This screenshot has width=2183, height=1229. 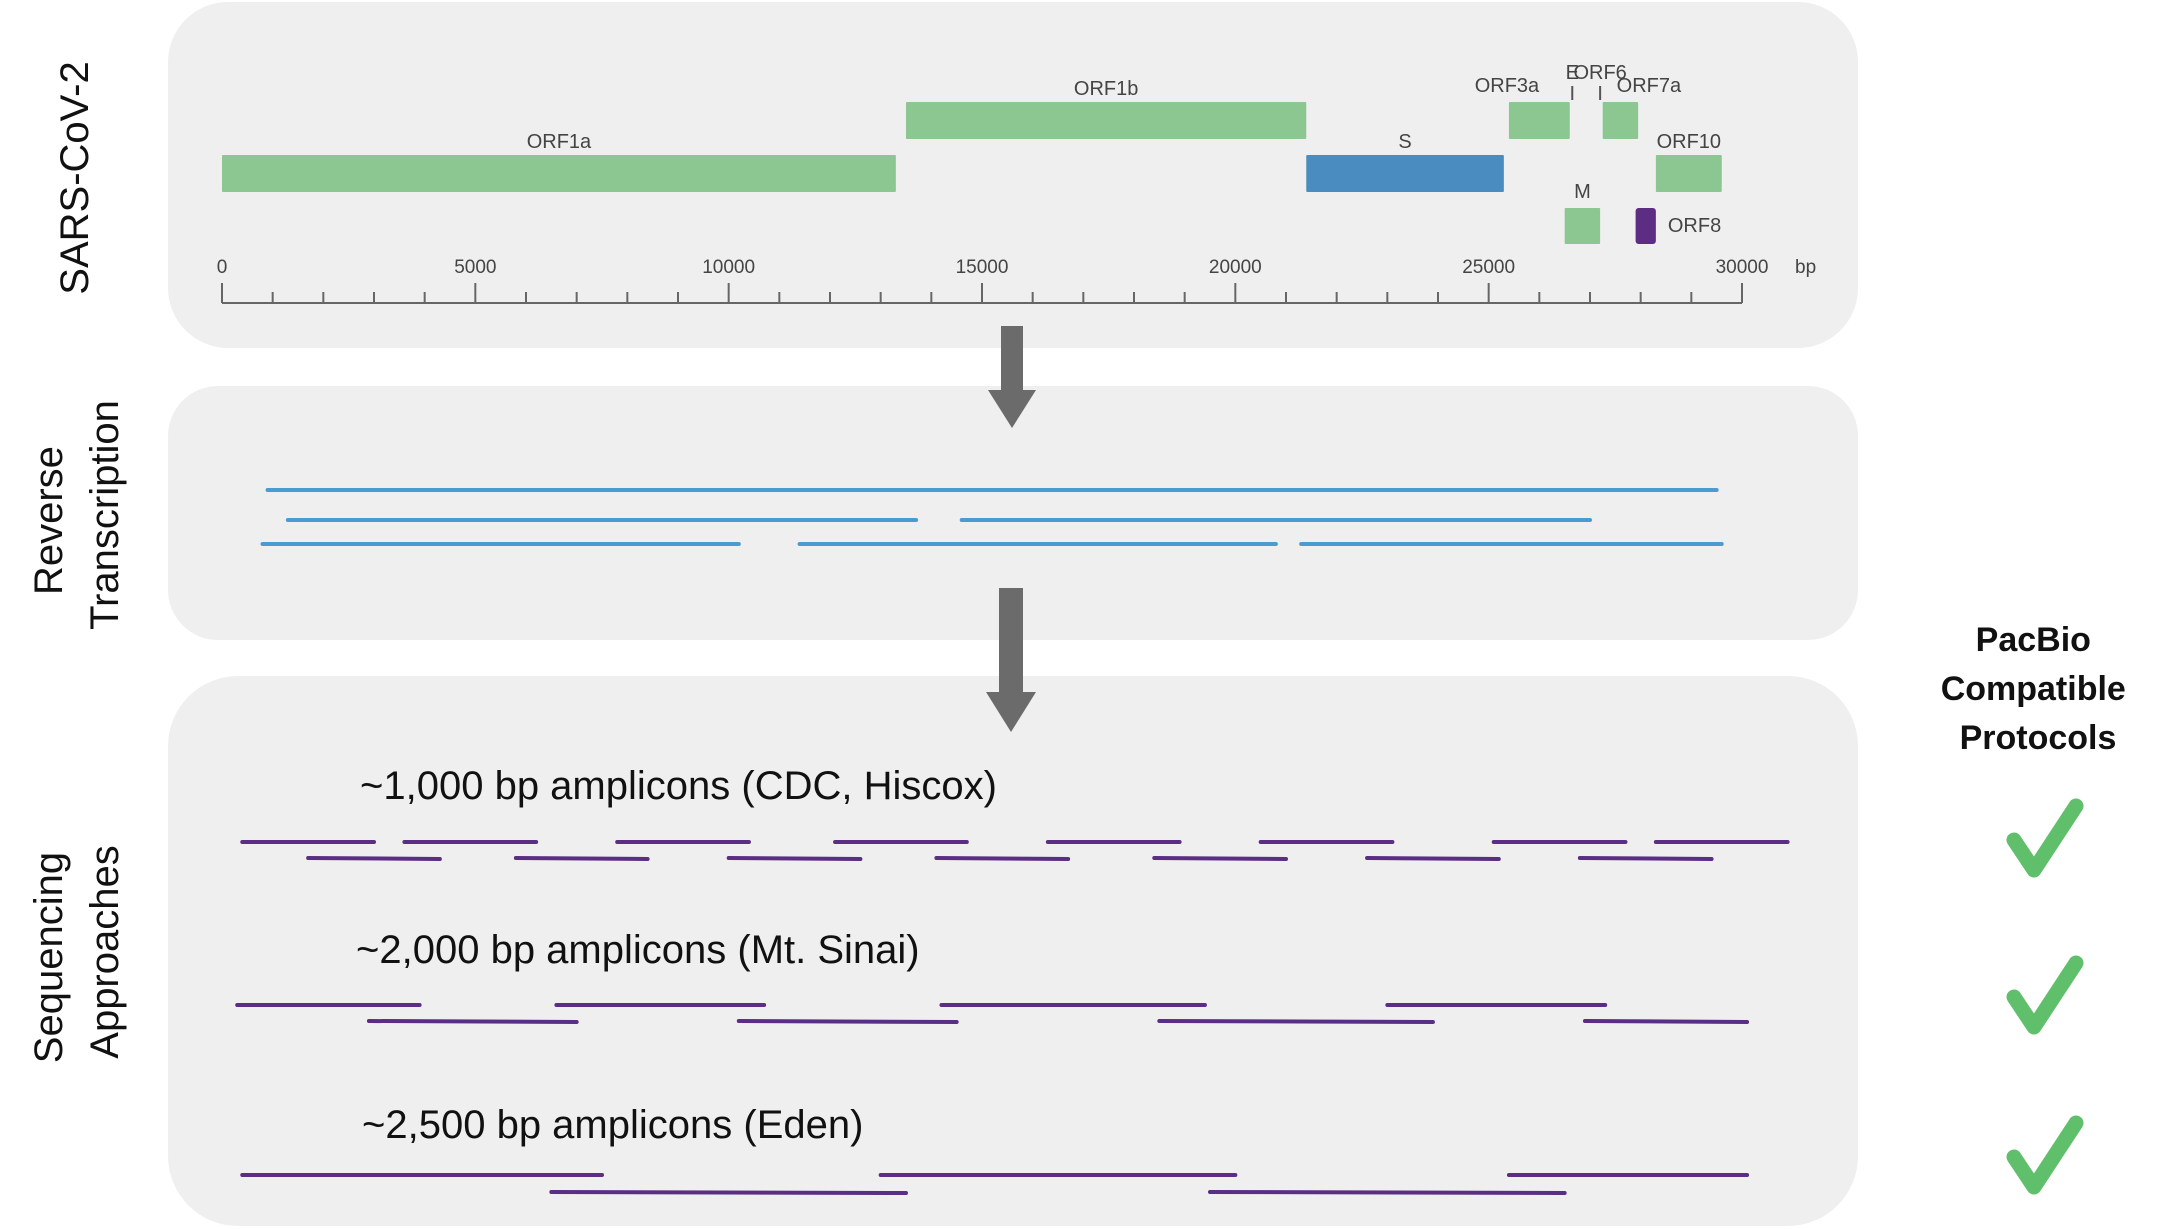 What do you see at coordinates (1488, 267) in the screenshot?
I see `axis-tick-label: 25000` at bounding box center [1488, 267].